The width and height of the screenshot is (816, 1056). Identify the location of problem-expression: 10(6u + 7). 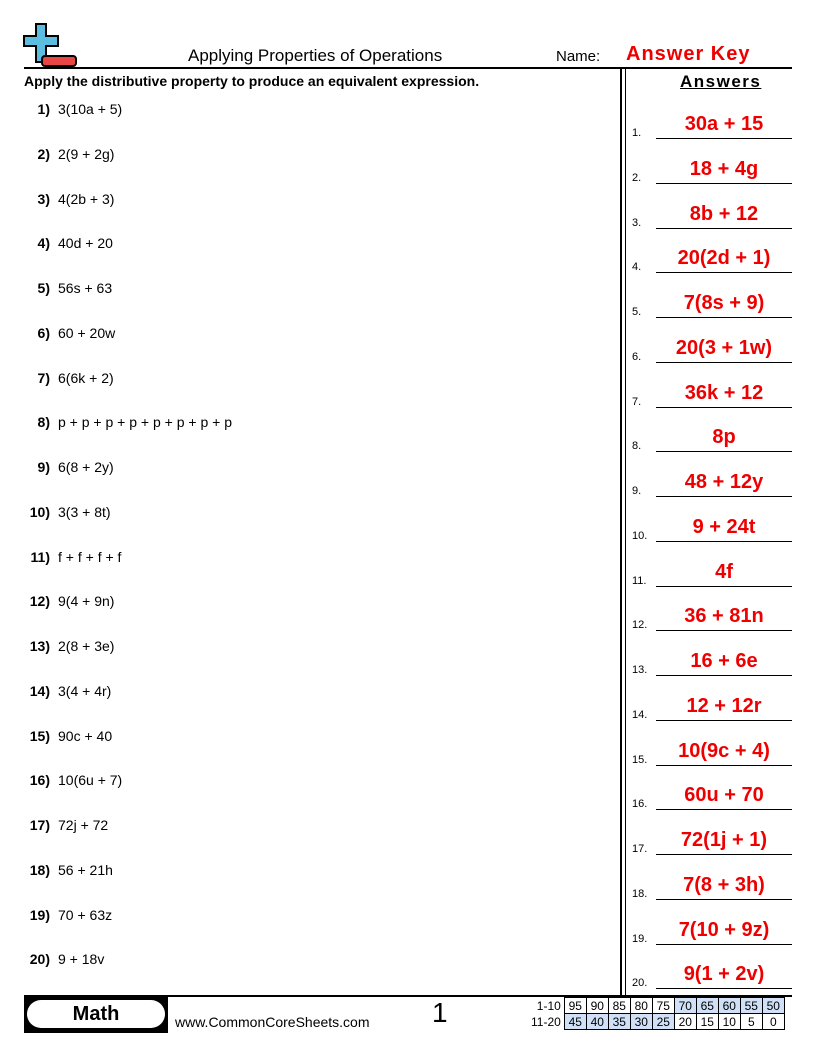
(90, 780).